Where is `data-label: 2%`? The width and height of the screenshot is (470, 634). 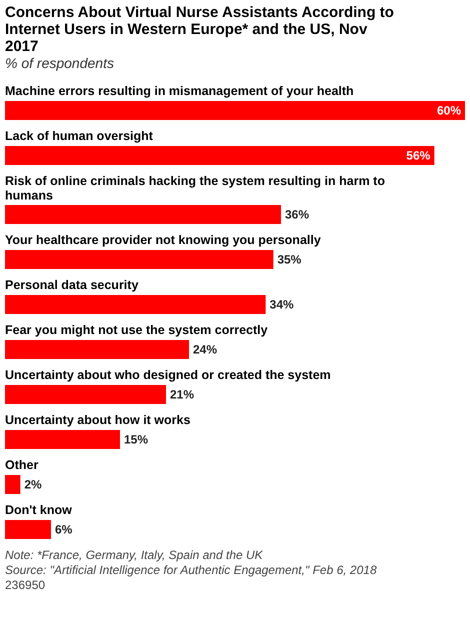 data-label: 2% is located at coordinates (33, 485).